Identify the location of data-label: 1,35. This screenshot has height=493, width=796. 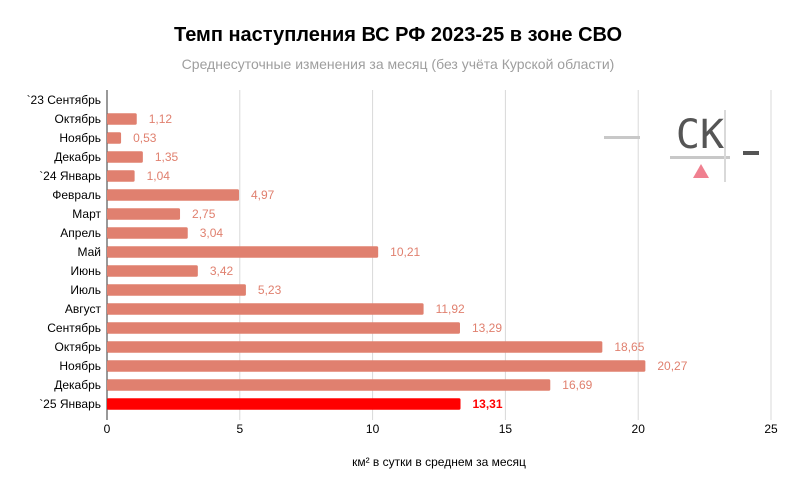
(167, 157).